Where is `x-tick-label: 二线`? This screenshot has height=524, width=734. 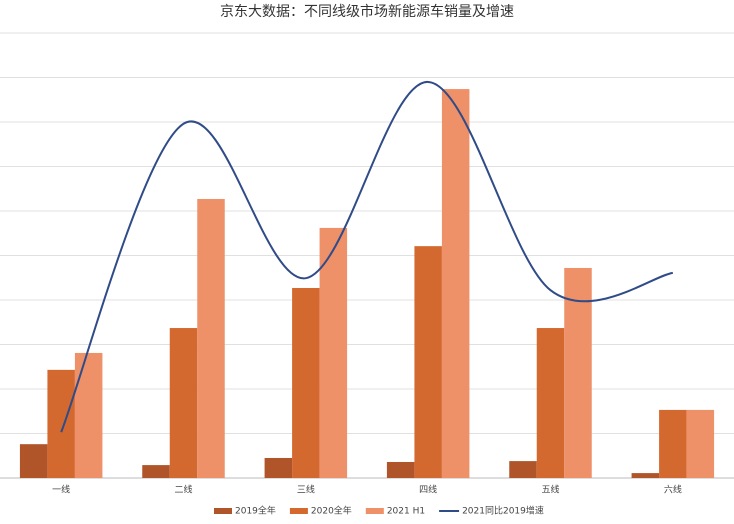 x-tick-label: 二线 is located at coordinates (183, 490).